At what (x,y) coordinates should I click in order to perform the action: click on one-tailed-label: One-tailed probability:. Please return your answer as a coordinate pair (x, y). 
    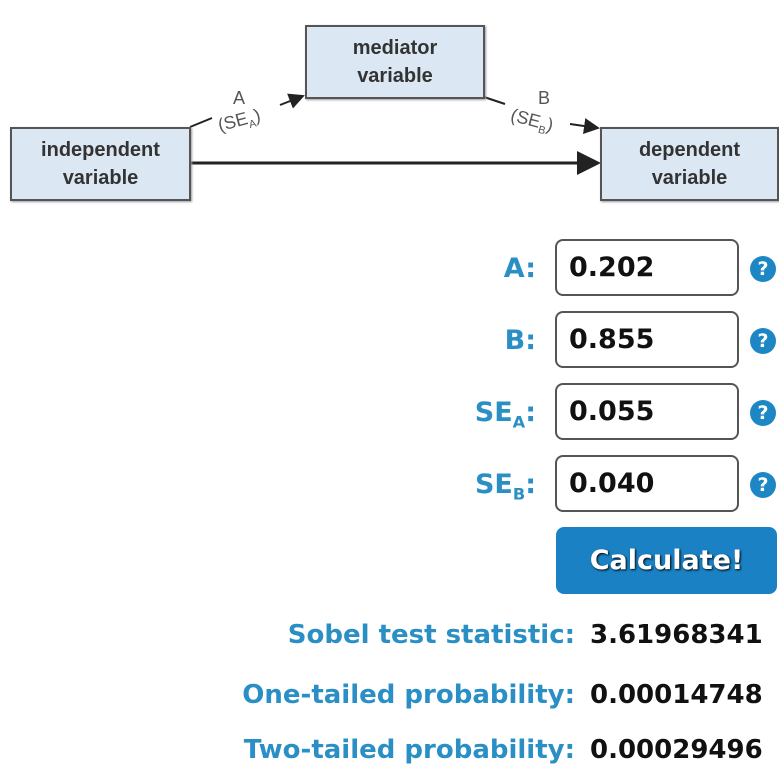
    Looking at the image, I should click on (408, 695).